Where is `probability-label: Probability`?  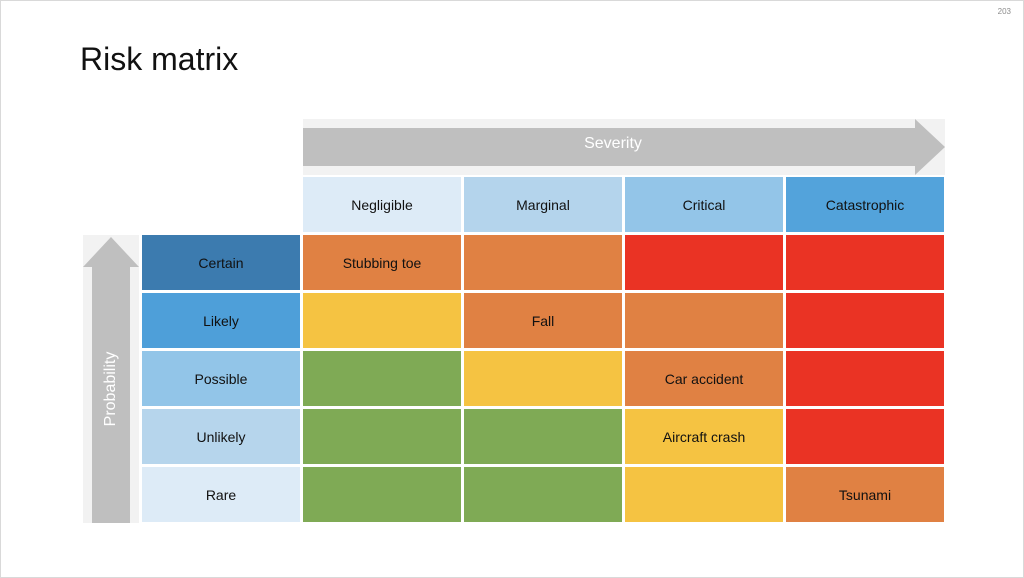 probability-label: Probability is located at coordinates (110, 389).